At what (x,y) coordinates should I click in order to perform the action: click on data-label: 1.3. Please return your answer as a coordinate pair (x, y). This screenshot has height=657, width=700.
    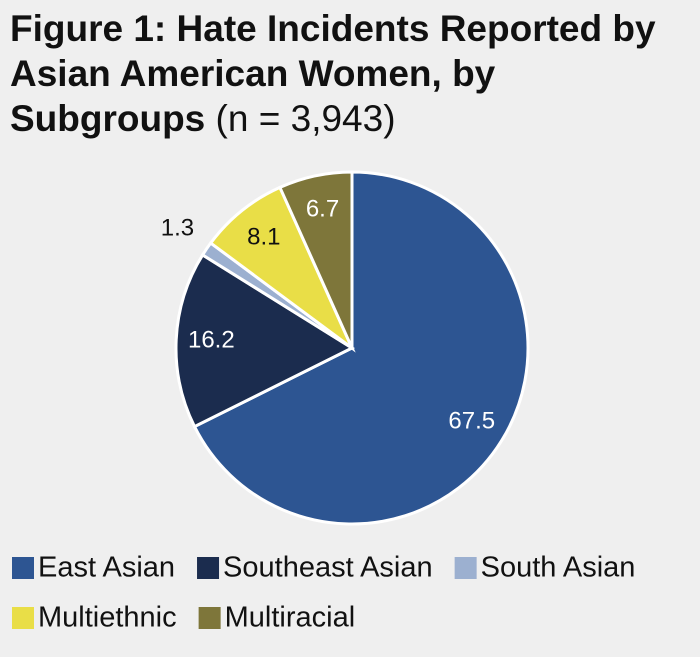
    Looking at the image, I should click on (177, 227).